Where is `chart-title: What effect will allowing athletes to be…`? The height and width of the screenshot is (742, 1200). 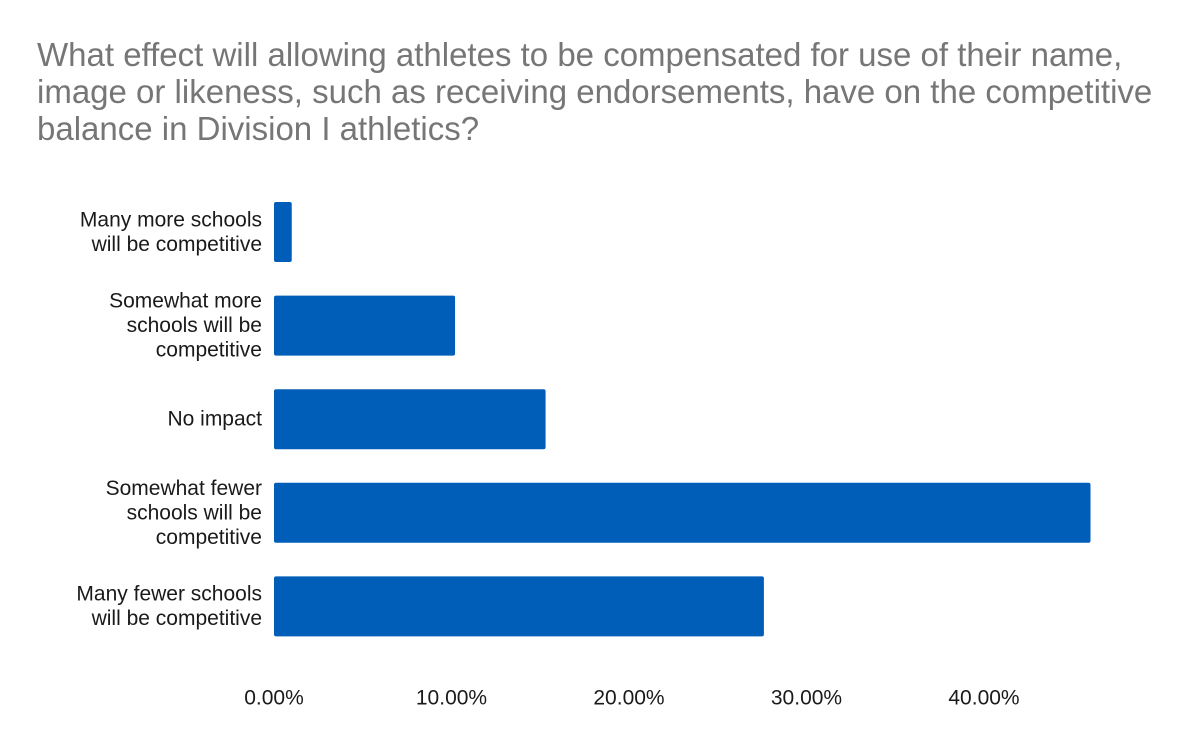 chart-title: What effect will allowing athletes to be… is located at coordinates (595, 91).